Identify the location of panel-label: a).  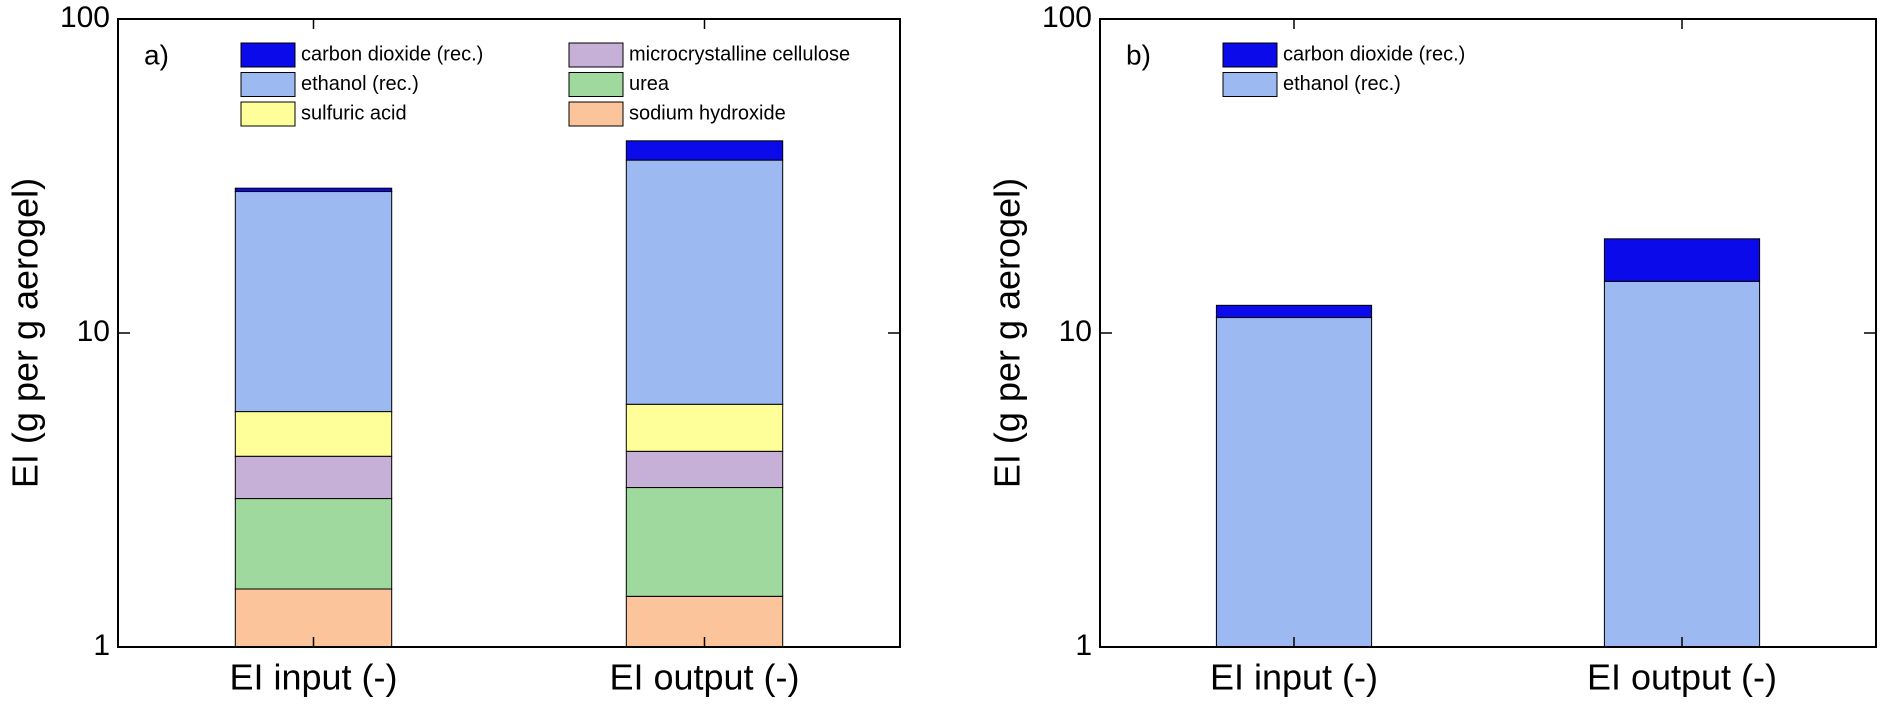
(156, 54).